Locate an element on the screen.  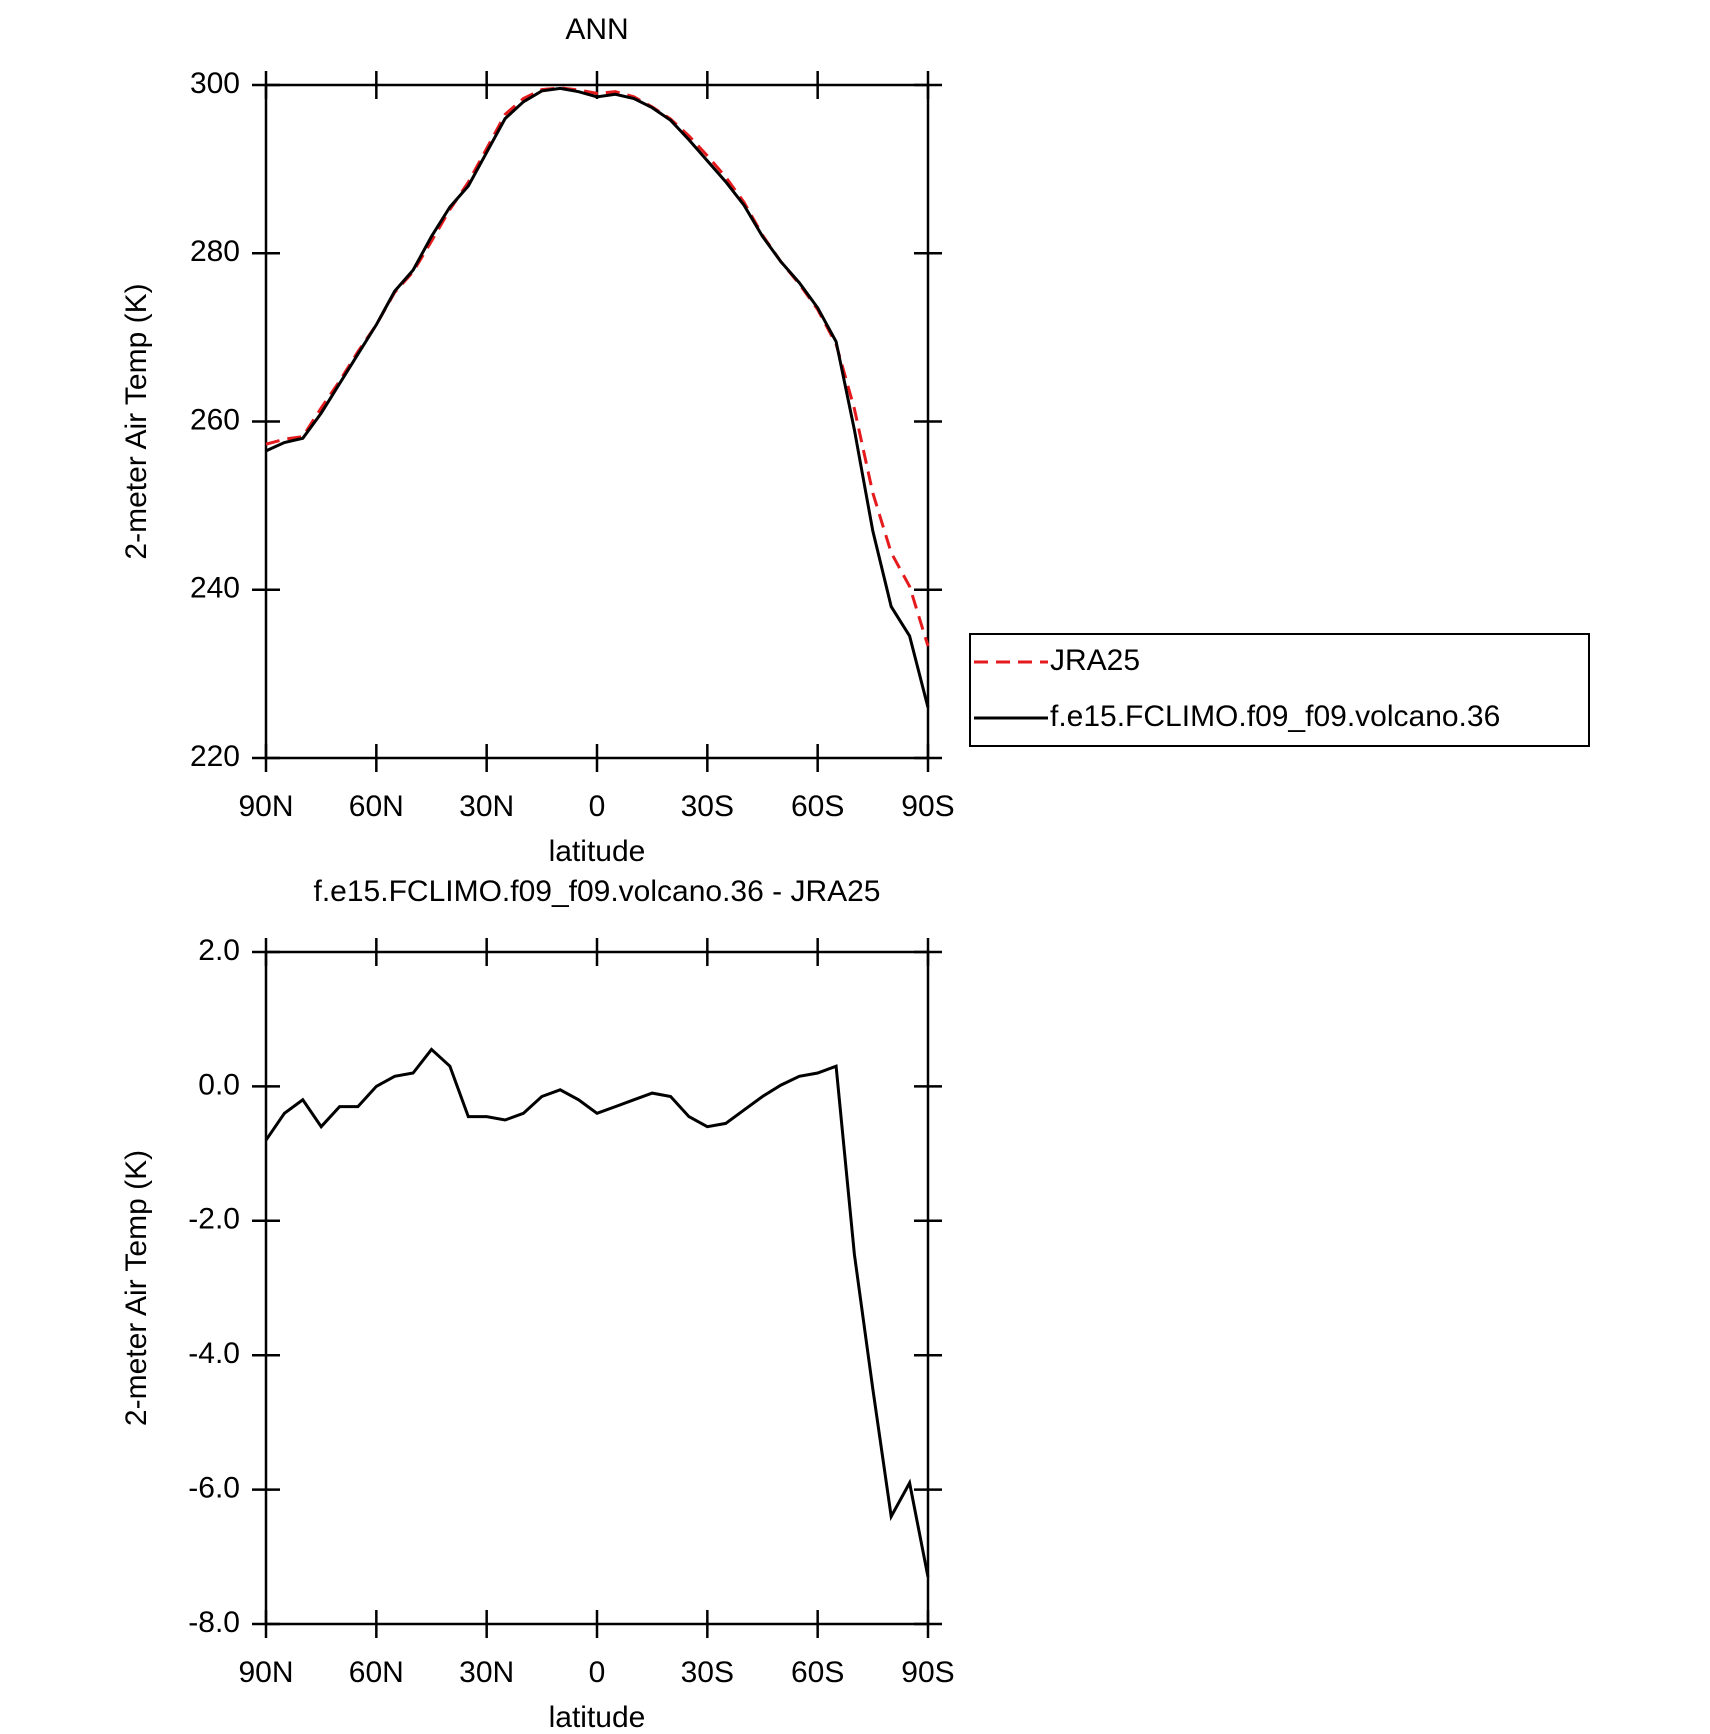
legend-label: JRA25 is located at coordinates (1095, 660).